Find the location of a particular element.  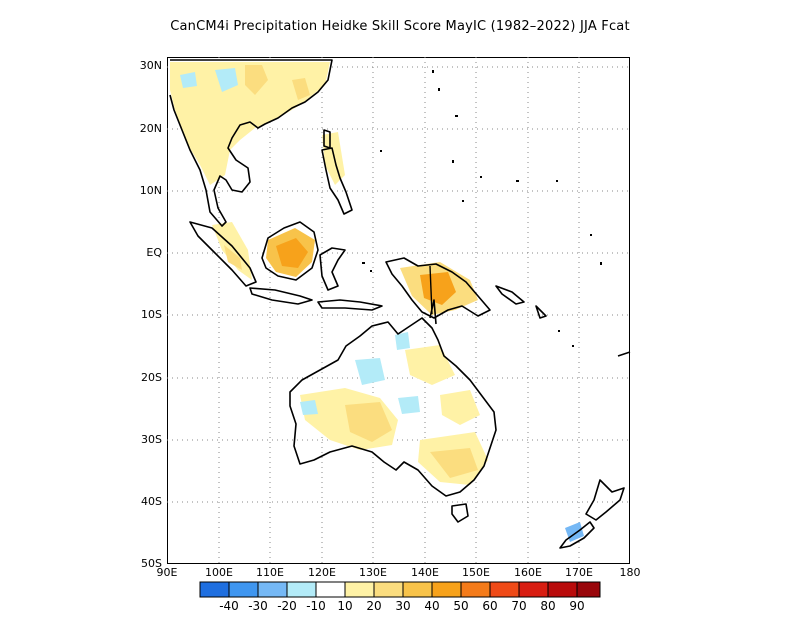

lat-label-50s: 50S is located at coordinates (151, 563).